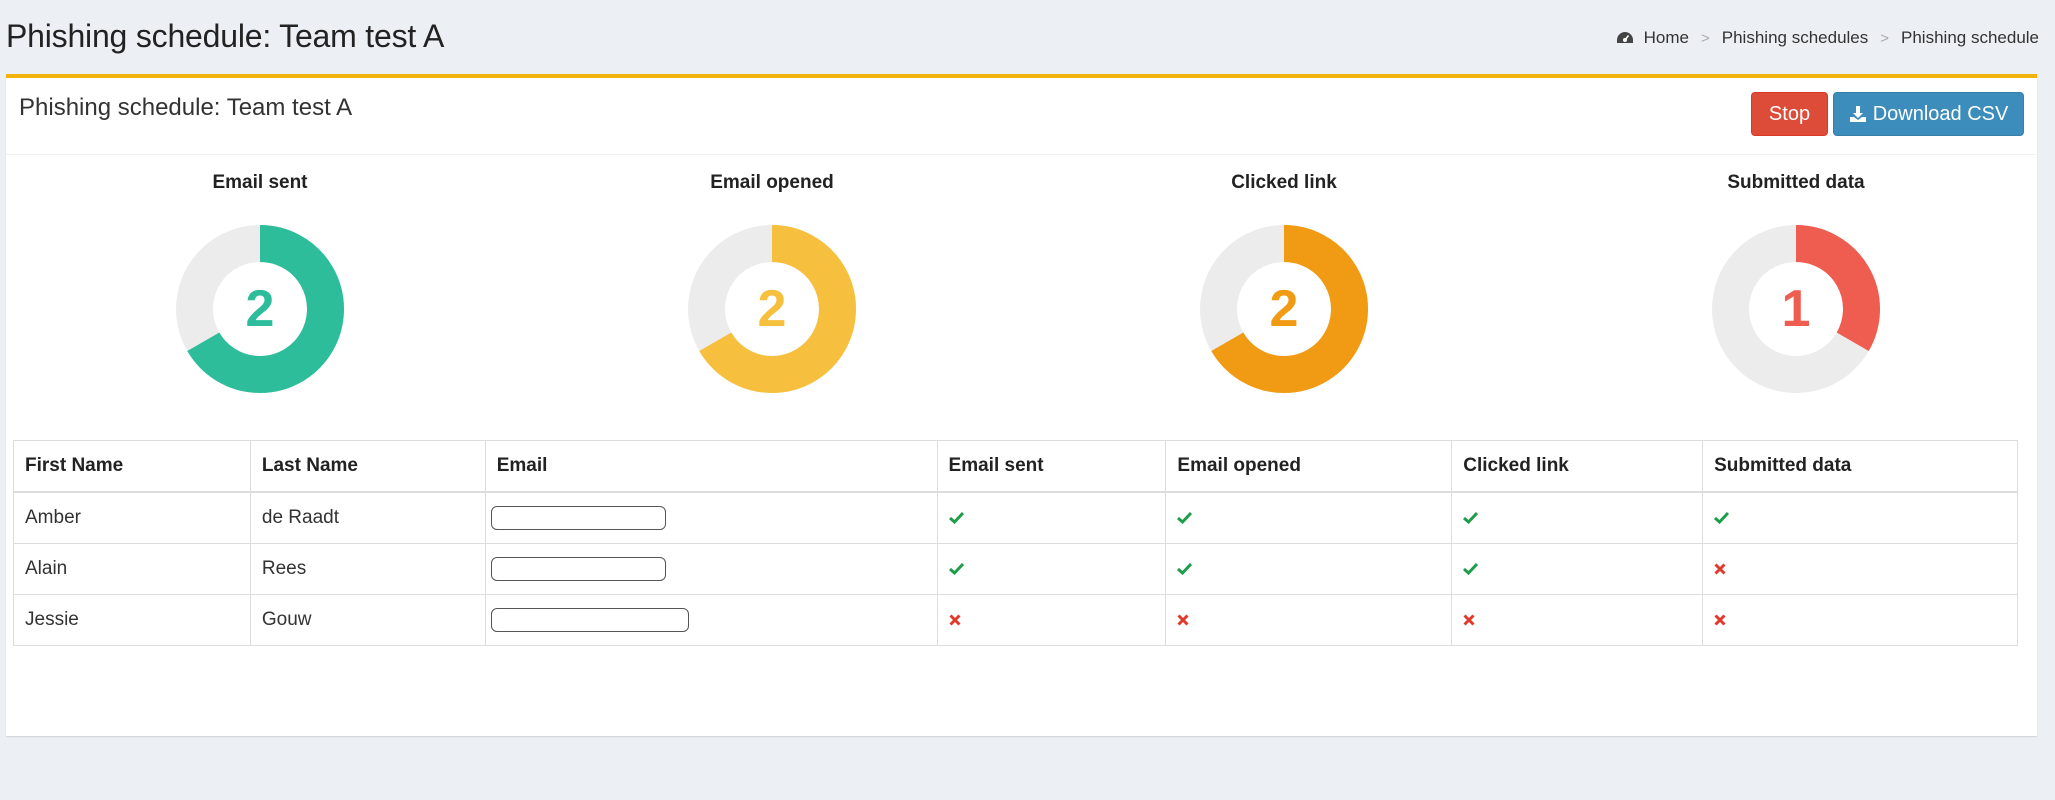  What do you see at coordinates (367, 466) in the screenshot?
I see `column-header: Last Name` at bounding box center [367, 466].